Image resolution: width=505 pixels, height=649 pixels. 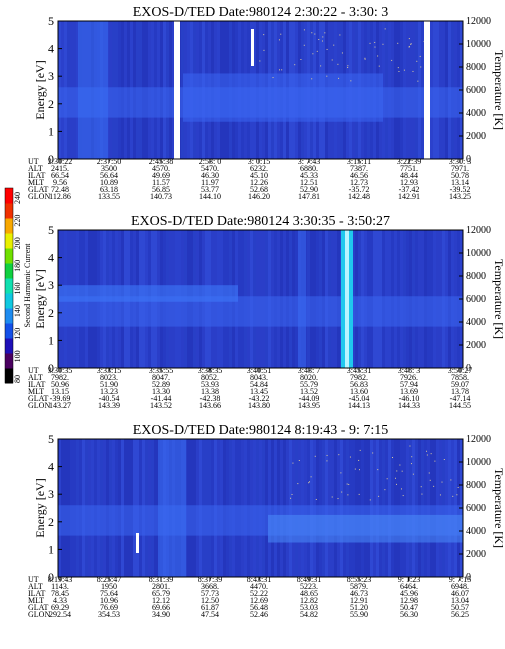 What do you see at coordinates (309, 189) in the screenshot?
I see `table-cell: 52.90` at bounding box center [309, 189].